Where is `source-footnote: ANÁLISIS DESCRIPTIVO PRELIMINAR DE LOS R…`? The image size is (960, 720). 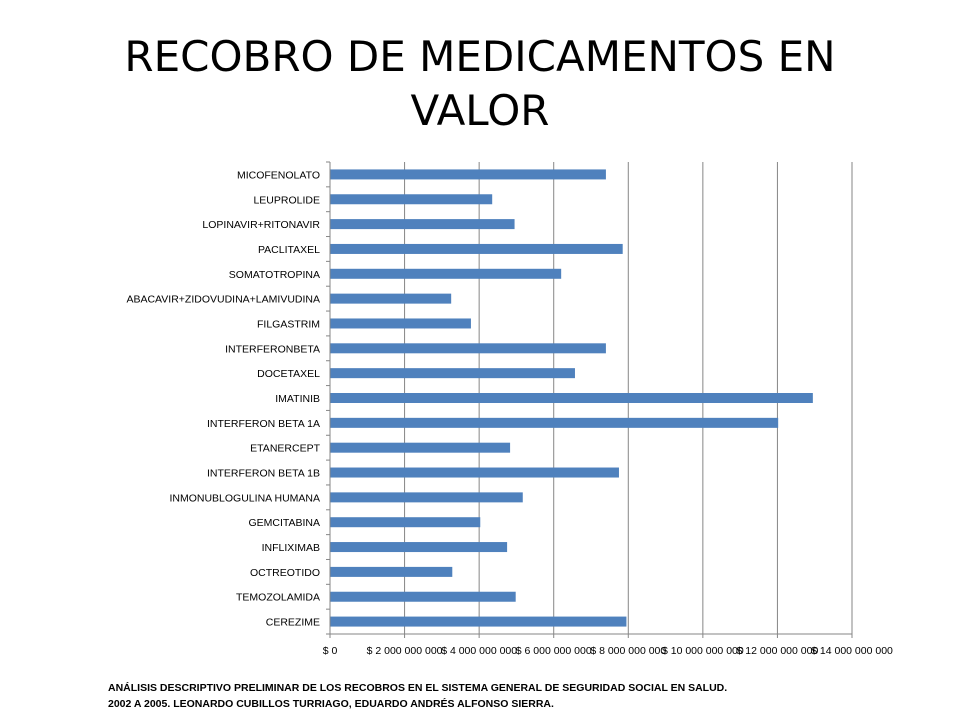
source-footnote: ANÁLISIS DESCRIPTIVO PRELIMINAR DE LOS R… is located at coordinates (508, 696).